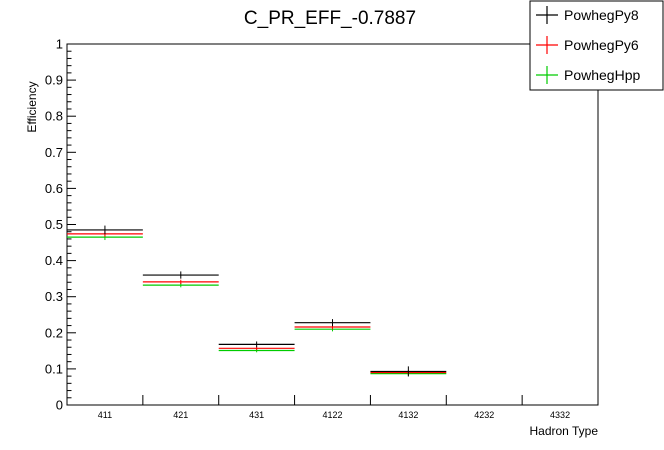 The width and height of the screenshot is (664, 450). Describe the element at coordinates (32, 106) in the screenshot. I see `y-axis-label: Efficiency` at that location.